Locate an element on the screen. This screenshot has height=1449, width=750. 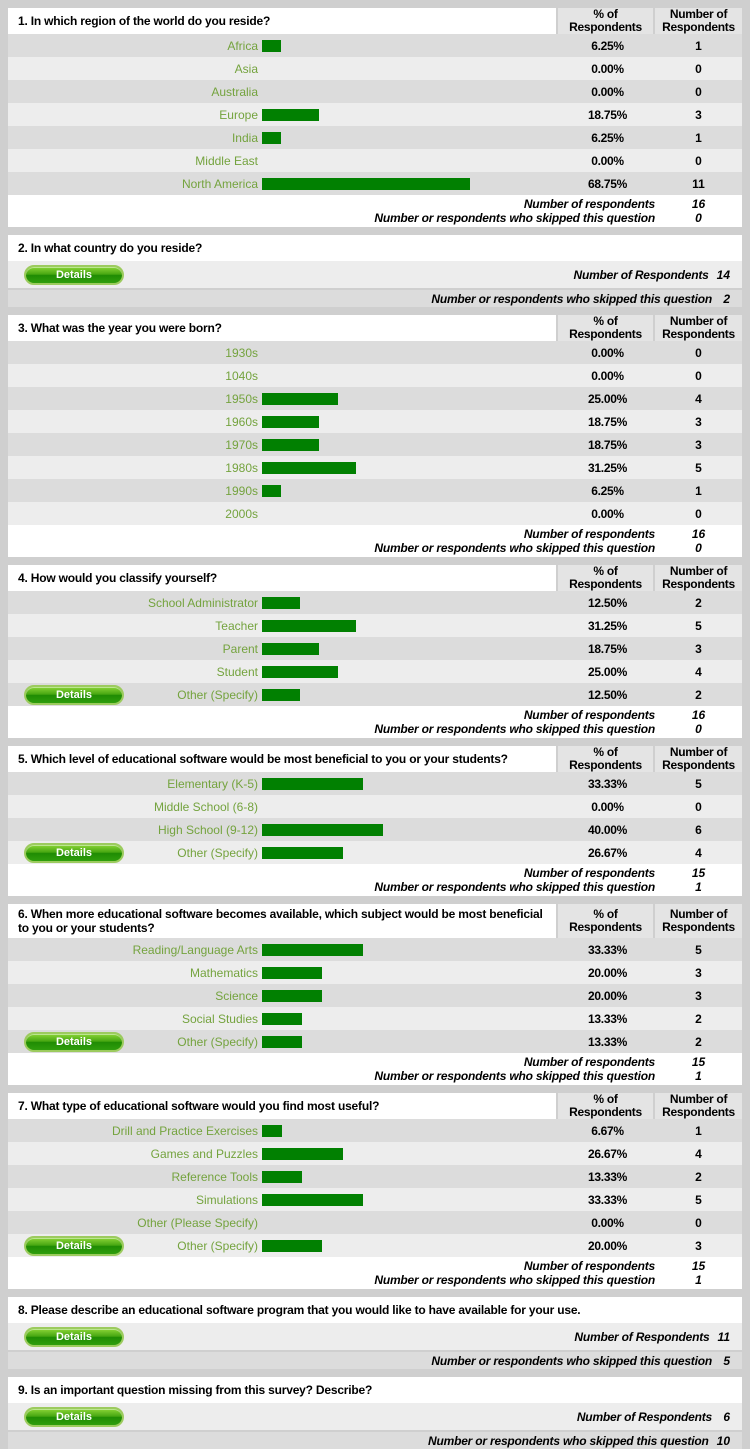
answer-percent: 31.25% is located at coordinates (607, 625).